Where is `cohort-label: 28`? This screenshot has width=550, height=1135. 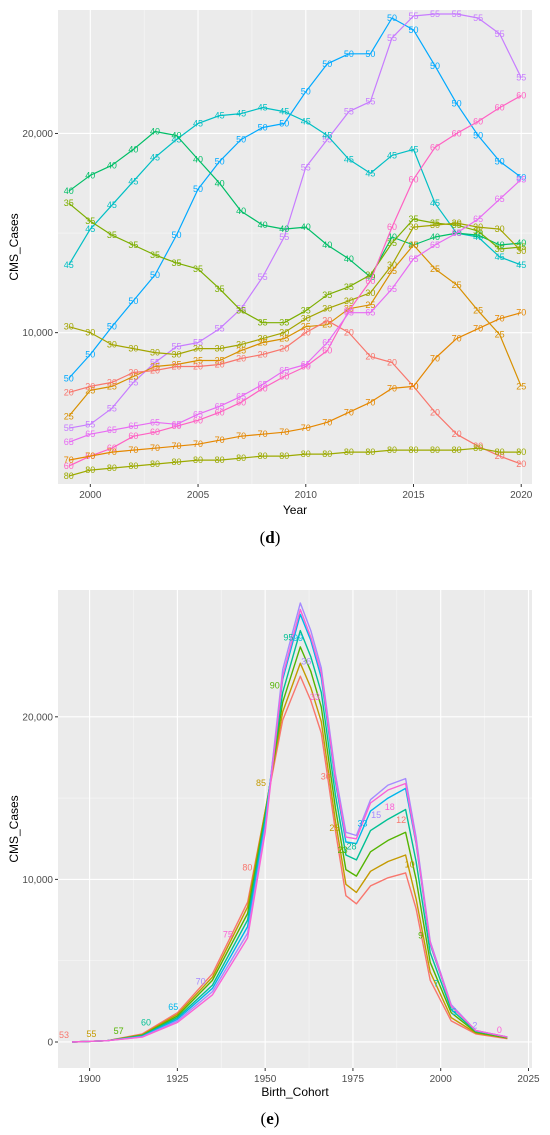
cohort-label: 28 is located at coordinates (352, 846).